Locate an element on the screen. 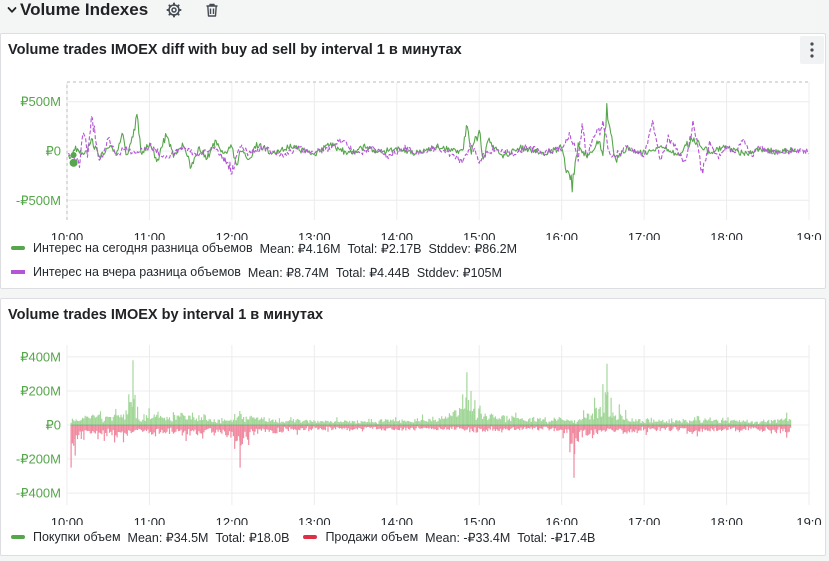 The height and width of the screenshot is (561, 829). legend-total: Total: ₽4.44B is located at coordinates (372, 272).